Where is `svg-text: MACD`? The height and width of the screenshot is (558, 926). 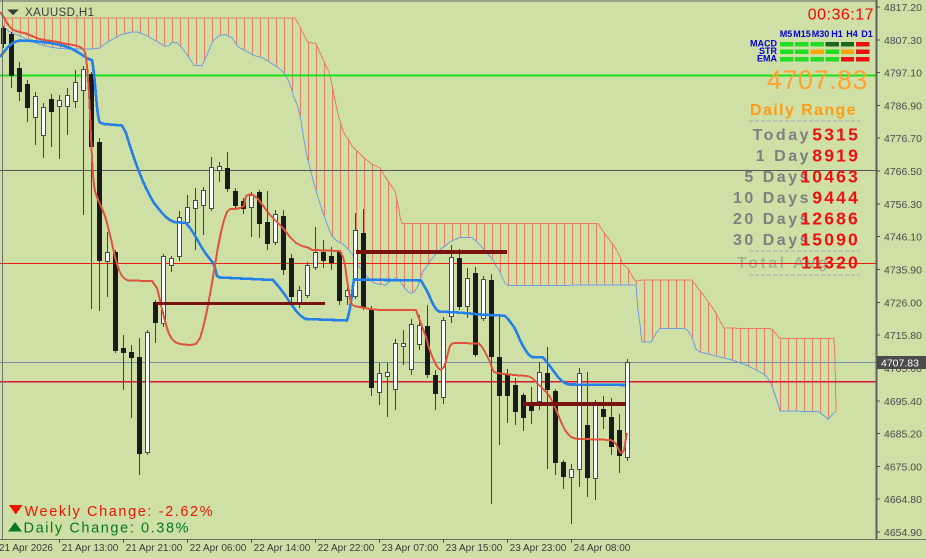 svg-text: MACD is located at coordinates (763, 44).